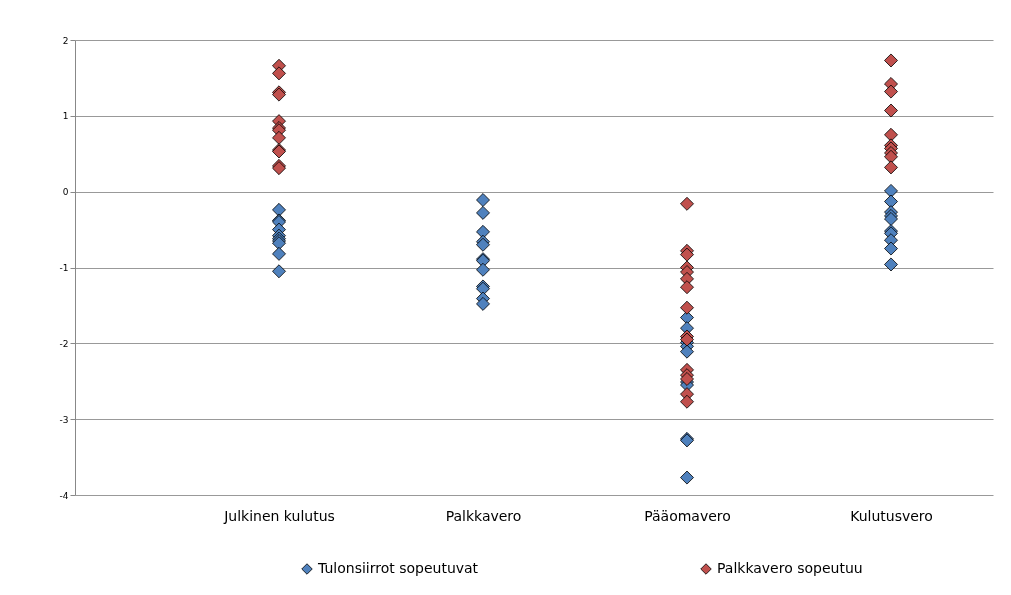 This screenshot has width=1011, height=595. I want to click on y-tick-label: -1, so click(64, 268).